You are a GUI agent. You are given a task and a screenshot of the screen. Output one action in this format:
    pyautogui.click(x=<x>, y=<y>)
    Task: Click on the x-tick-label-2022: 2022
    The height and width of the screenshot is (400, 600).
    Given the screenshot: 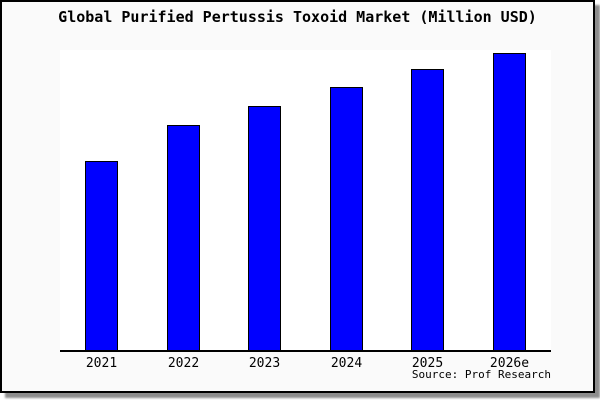 What is the action you would take?
    pyautogui.click(x=183, y=363)
    